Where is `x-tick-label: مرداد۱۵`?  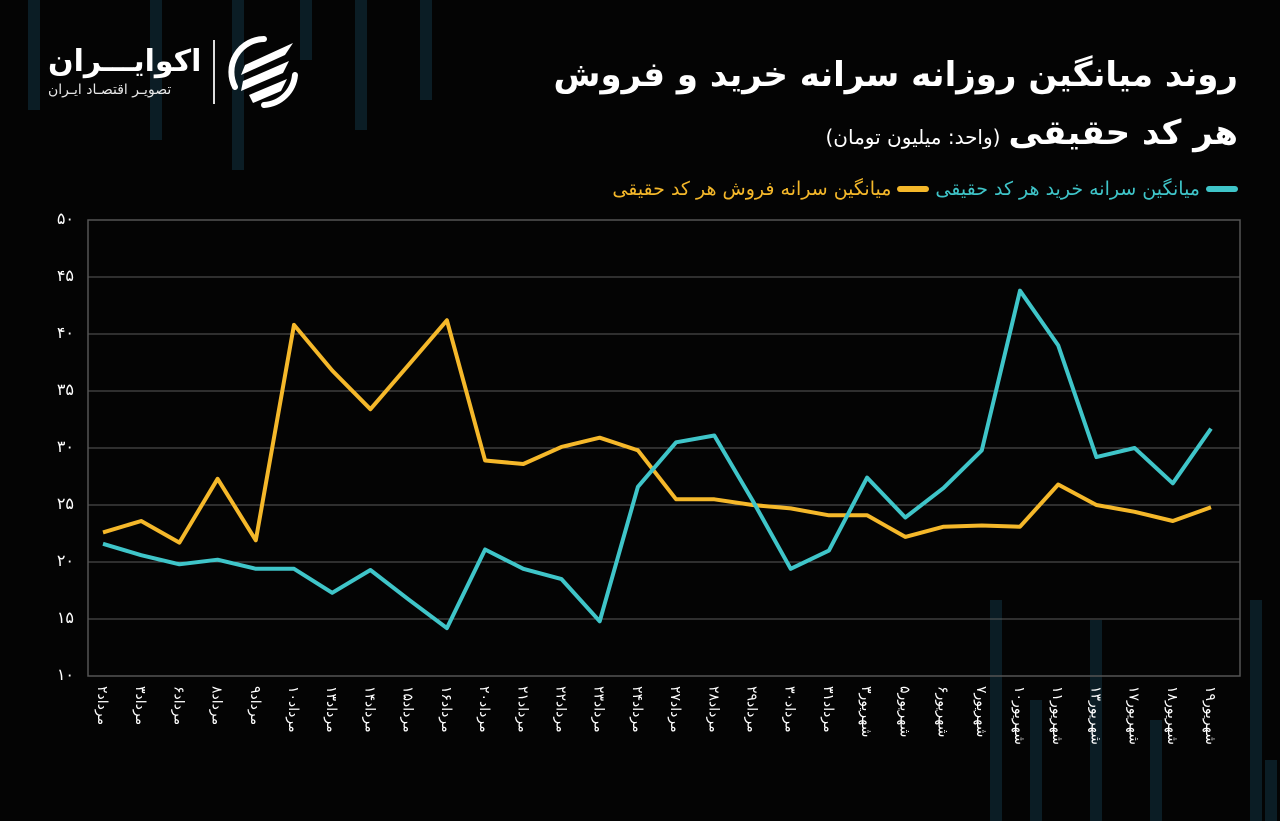 x-tick-label: مرداد۱۵ is located at coordinates (407, 709).